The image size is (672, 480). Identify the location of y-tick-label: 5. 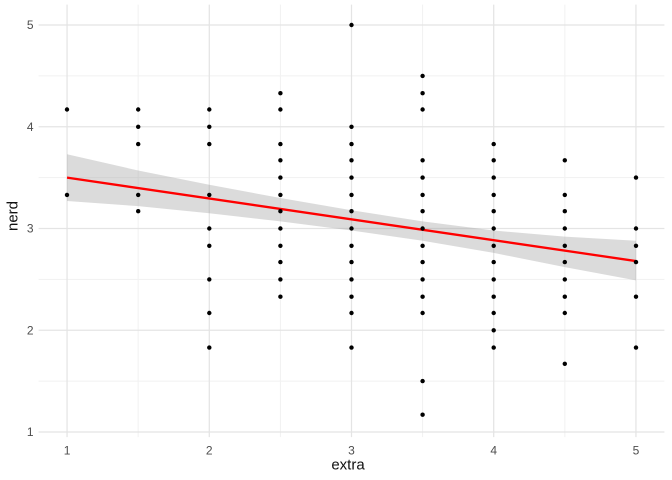
(30, 25).